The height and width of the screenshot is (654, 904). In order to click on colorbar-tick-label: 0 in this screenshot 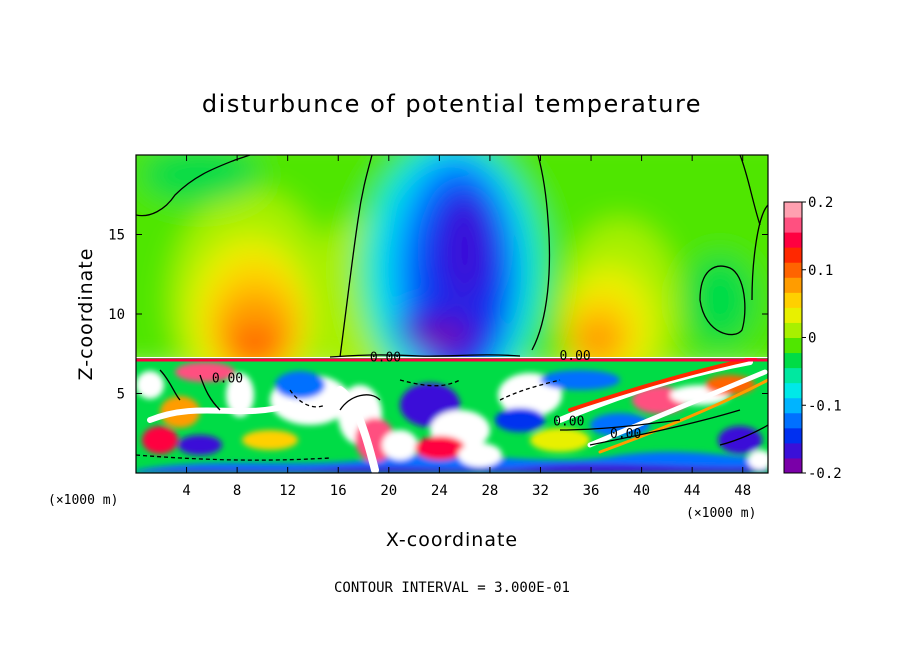, I will do `click(812, 339)`.